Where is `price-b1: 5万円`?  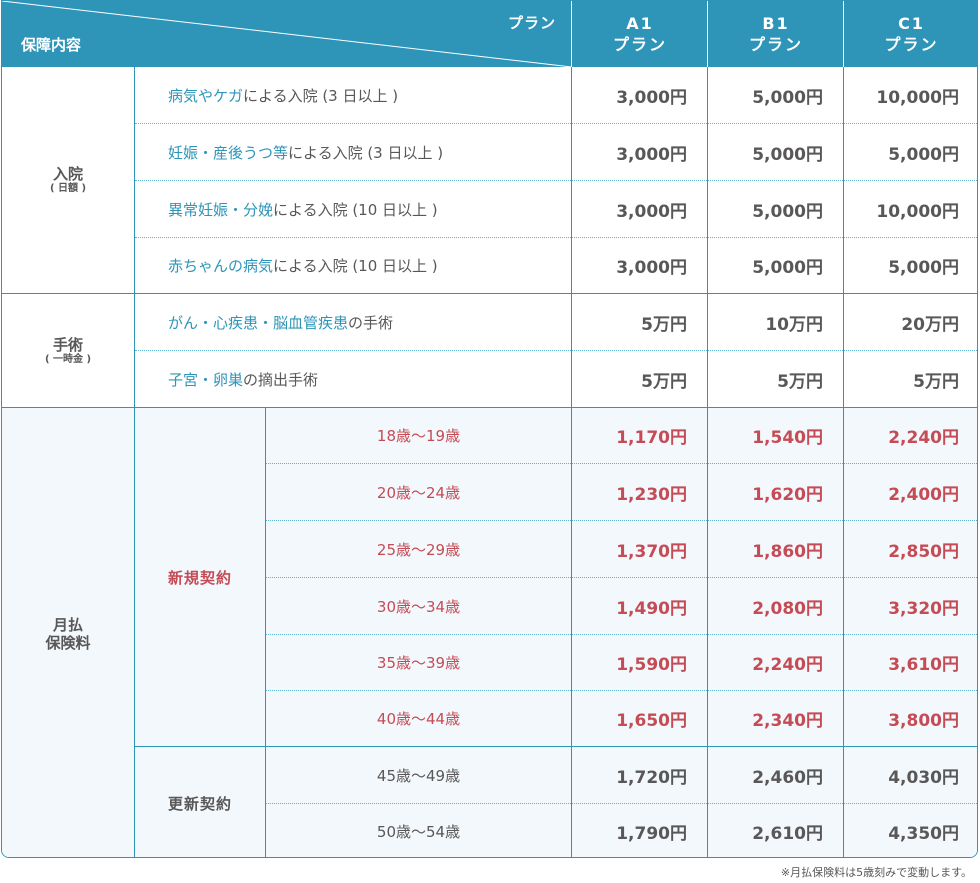 price-b1: 5万円 is located at coordinates (800, 381).